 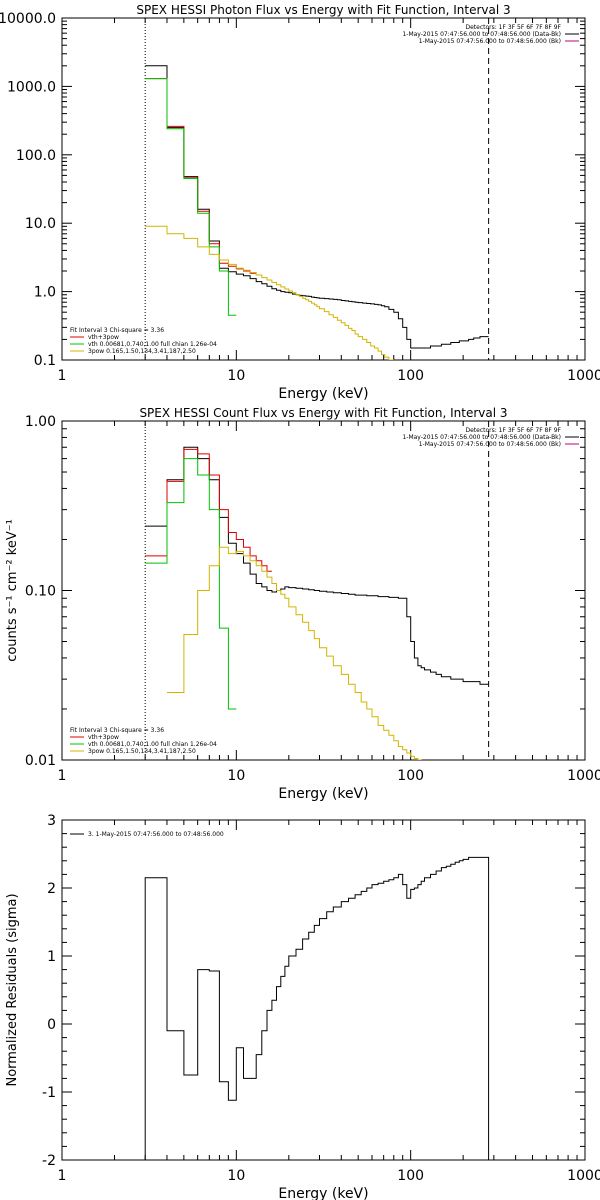 What do you see at coordinates (40, 761) in the screenshot?
I see `y-tick-label: 0.01` at bounding box center [40, 761].